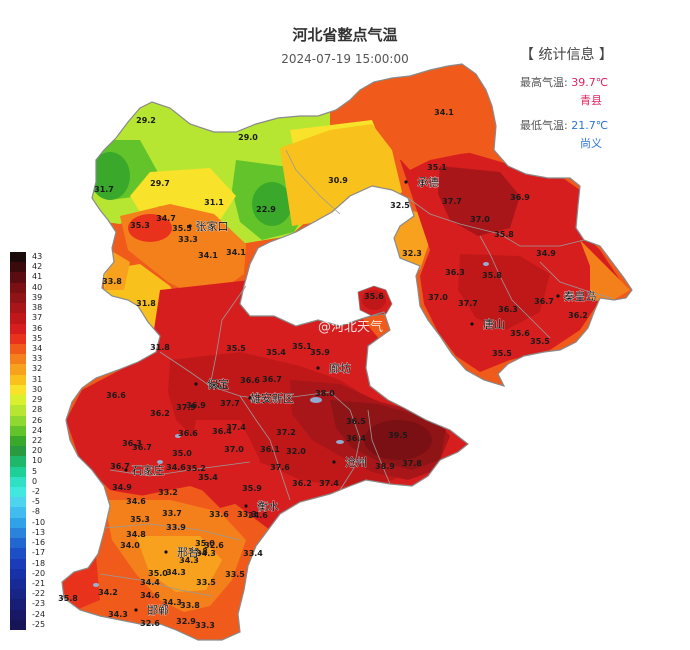 The width and height of the screenshot is (690, 650). What do you see at coordinates (276, 352) in the screenshot?
I see `station-temperature-label: 35.4` at bounding box center [276, 352].